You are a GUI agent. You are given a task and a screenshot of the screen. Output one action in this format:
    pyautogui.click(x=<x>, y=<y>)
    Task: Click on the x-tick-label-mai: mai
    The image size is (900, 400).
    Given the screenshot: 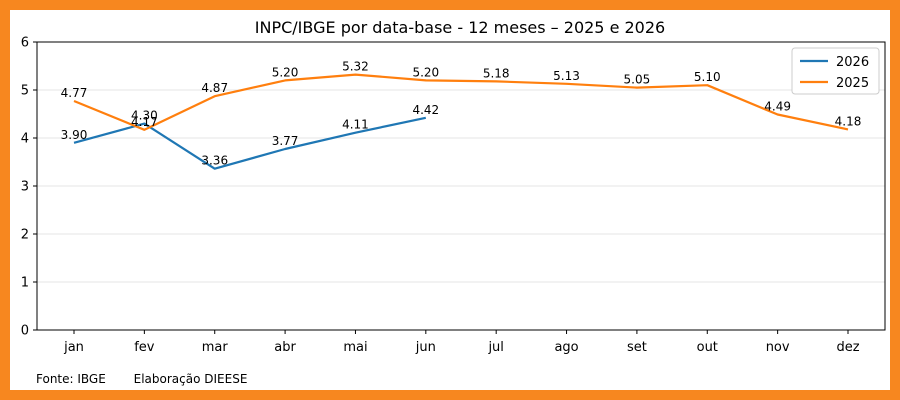 What is the action you would take?
    pyautogui.click(x=355, y=347)
    